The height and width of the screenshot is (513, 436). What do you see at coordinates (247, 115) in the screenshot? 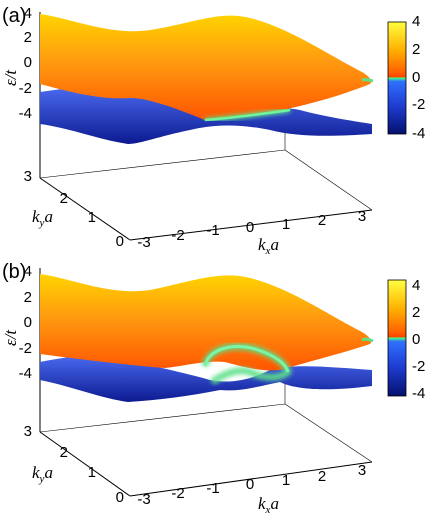
I see `fermi-contour` at bounding box center [247, 115].